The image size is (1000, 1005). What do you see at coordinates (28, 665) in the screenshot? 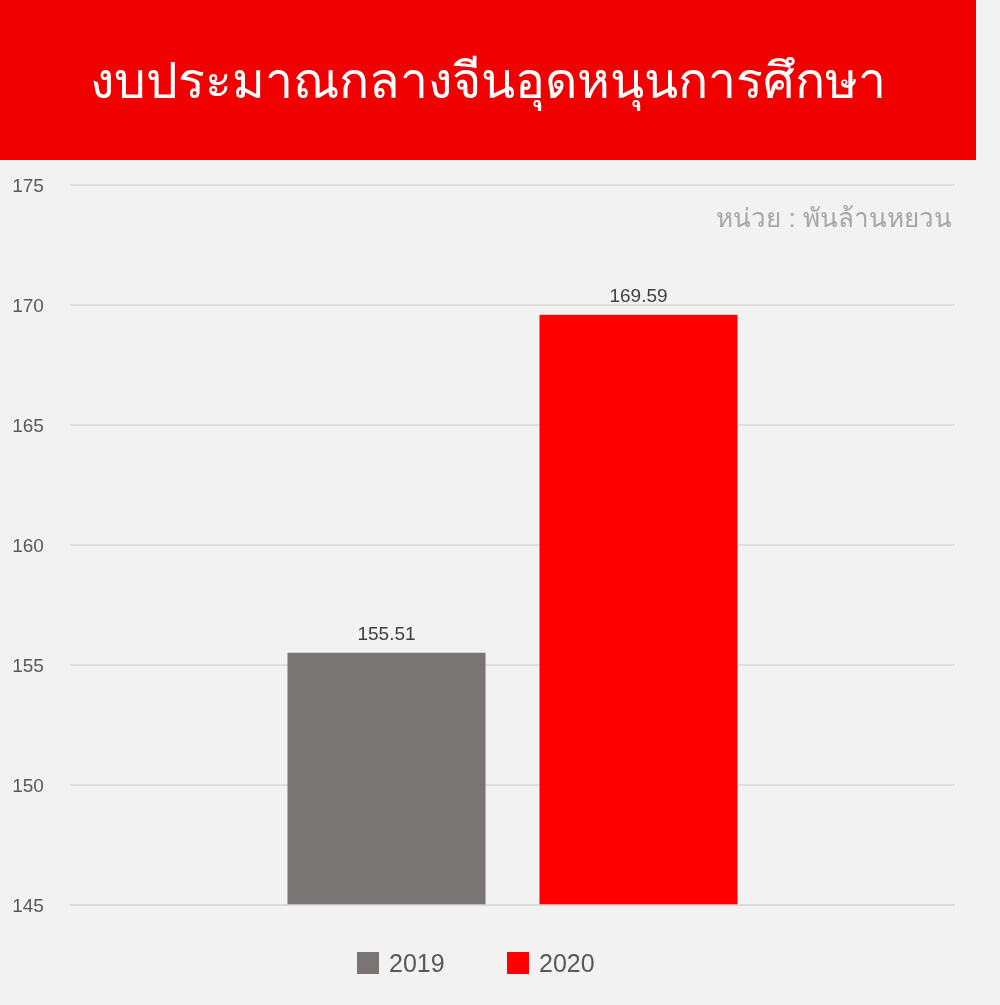
I see `y-tick-label: 155` at bounding box center [28, 665].